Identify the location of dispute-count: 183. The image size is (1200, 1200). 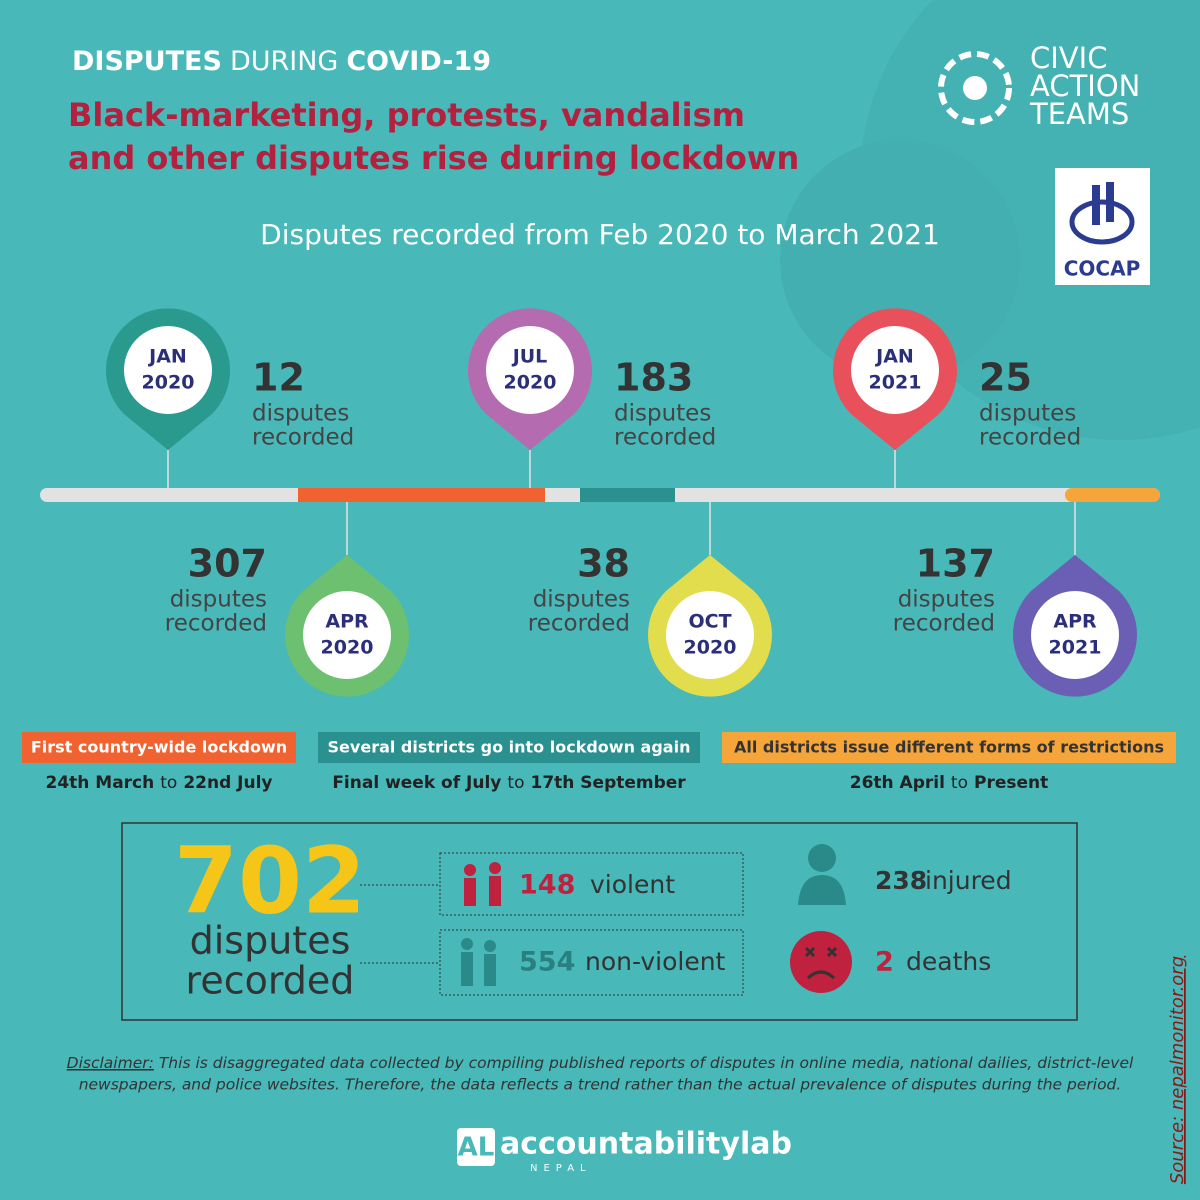
(653, 378).